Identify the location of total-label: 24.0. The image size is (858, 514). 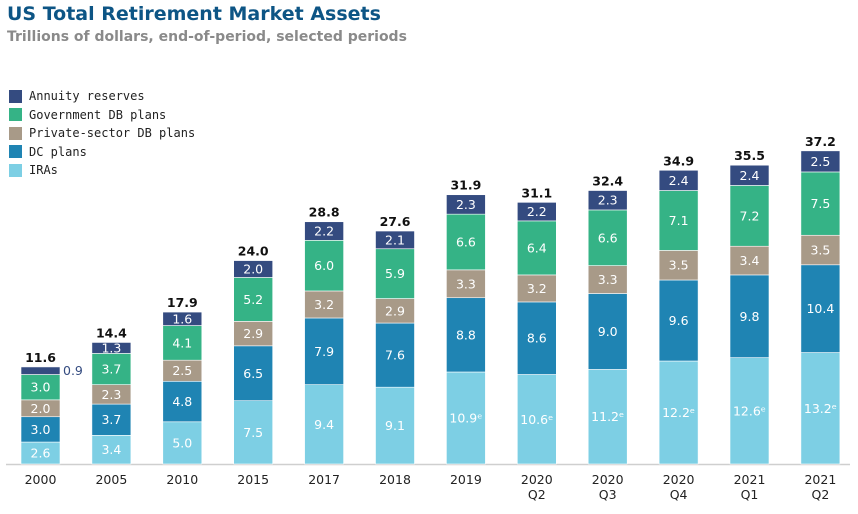
(253, 251).